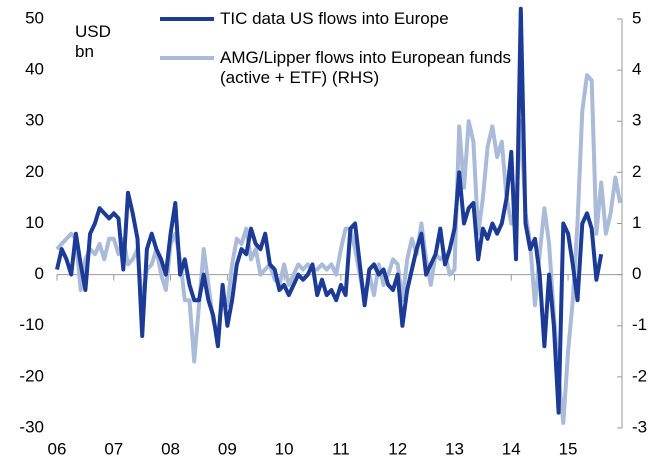 Image resolution: width=662 pixels, height=461 pixels. Describe the element at coordinates (113, 448) in the screenshot. I see `x-tick-label: 07` at that location.